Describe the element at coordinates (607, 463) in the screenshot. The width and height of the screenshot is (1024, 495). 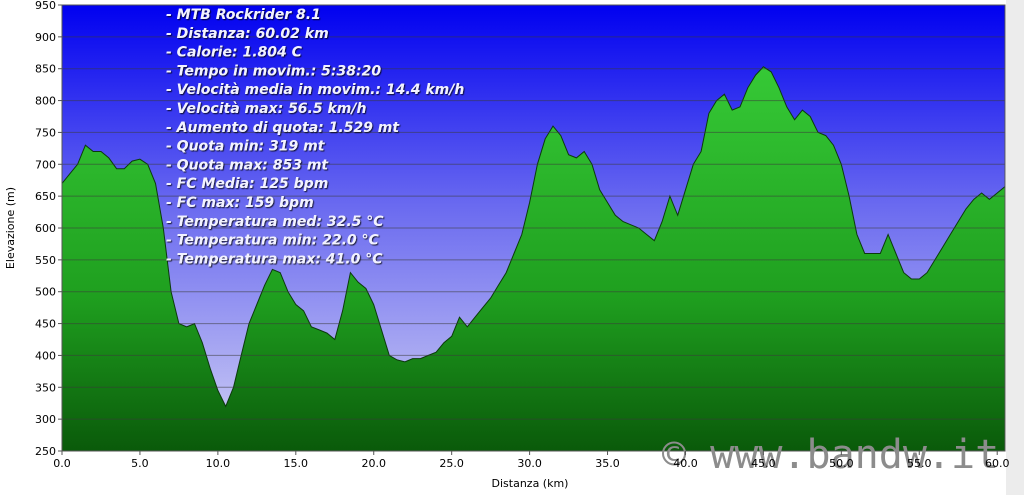
I see `x-tick-label: 35.0` at that location.